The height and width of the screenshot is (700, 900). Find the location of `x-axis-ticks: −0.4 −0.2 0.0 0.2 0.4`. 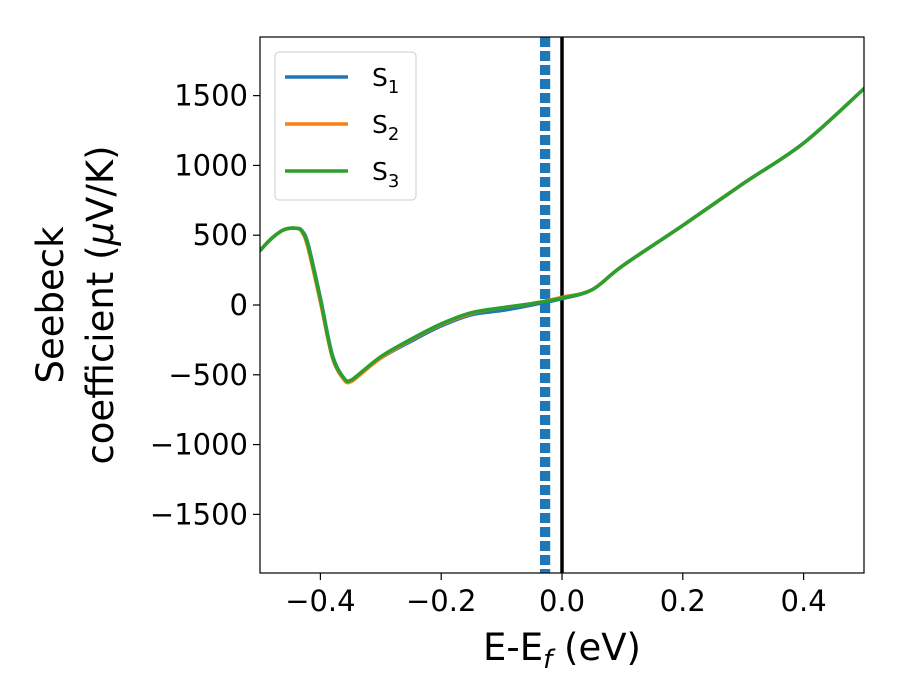

x-axis-ticks: −0.4 −0.2 0.0 0.2 0.4 is located at coordinates (556, 595).